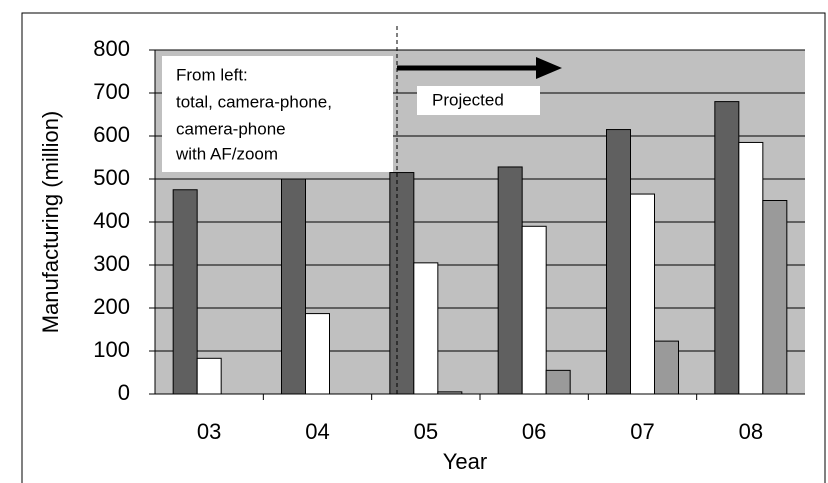 The width and height of the screenshot is (828, 483). I want to click on x-axis-label: Year, so click(465, 461).